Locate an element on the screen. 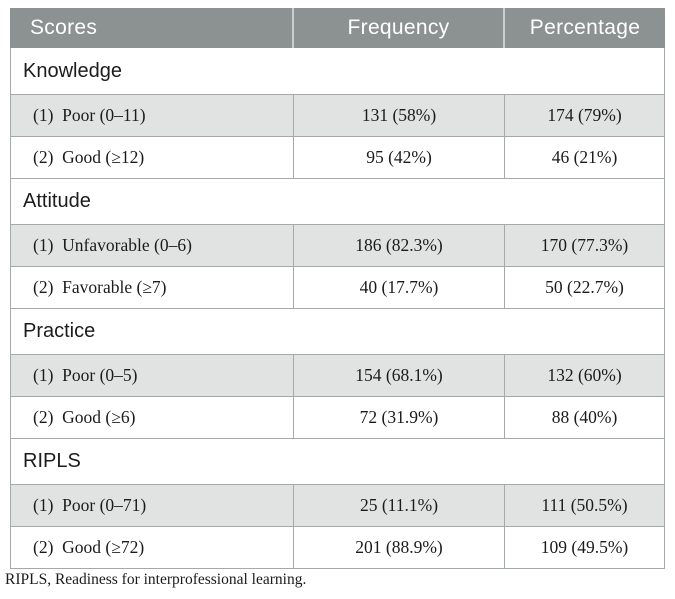  table-row: (2) Good (≥6) 72 (31.9%) 88 (40%) is located at coordinates (337, 417).